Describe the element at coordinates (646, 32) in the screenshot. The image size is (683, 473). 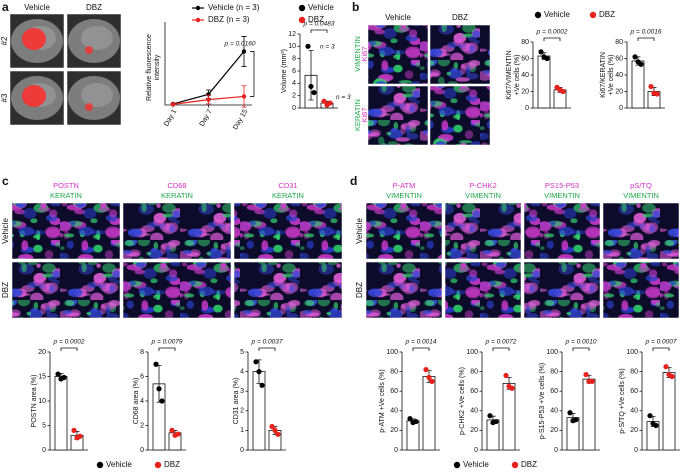
I see `p-value: p = 0.0016` at that location.